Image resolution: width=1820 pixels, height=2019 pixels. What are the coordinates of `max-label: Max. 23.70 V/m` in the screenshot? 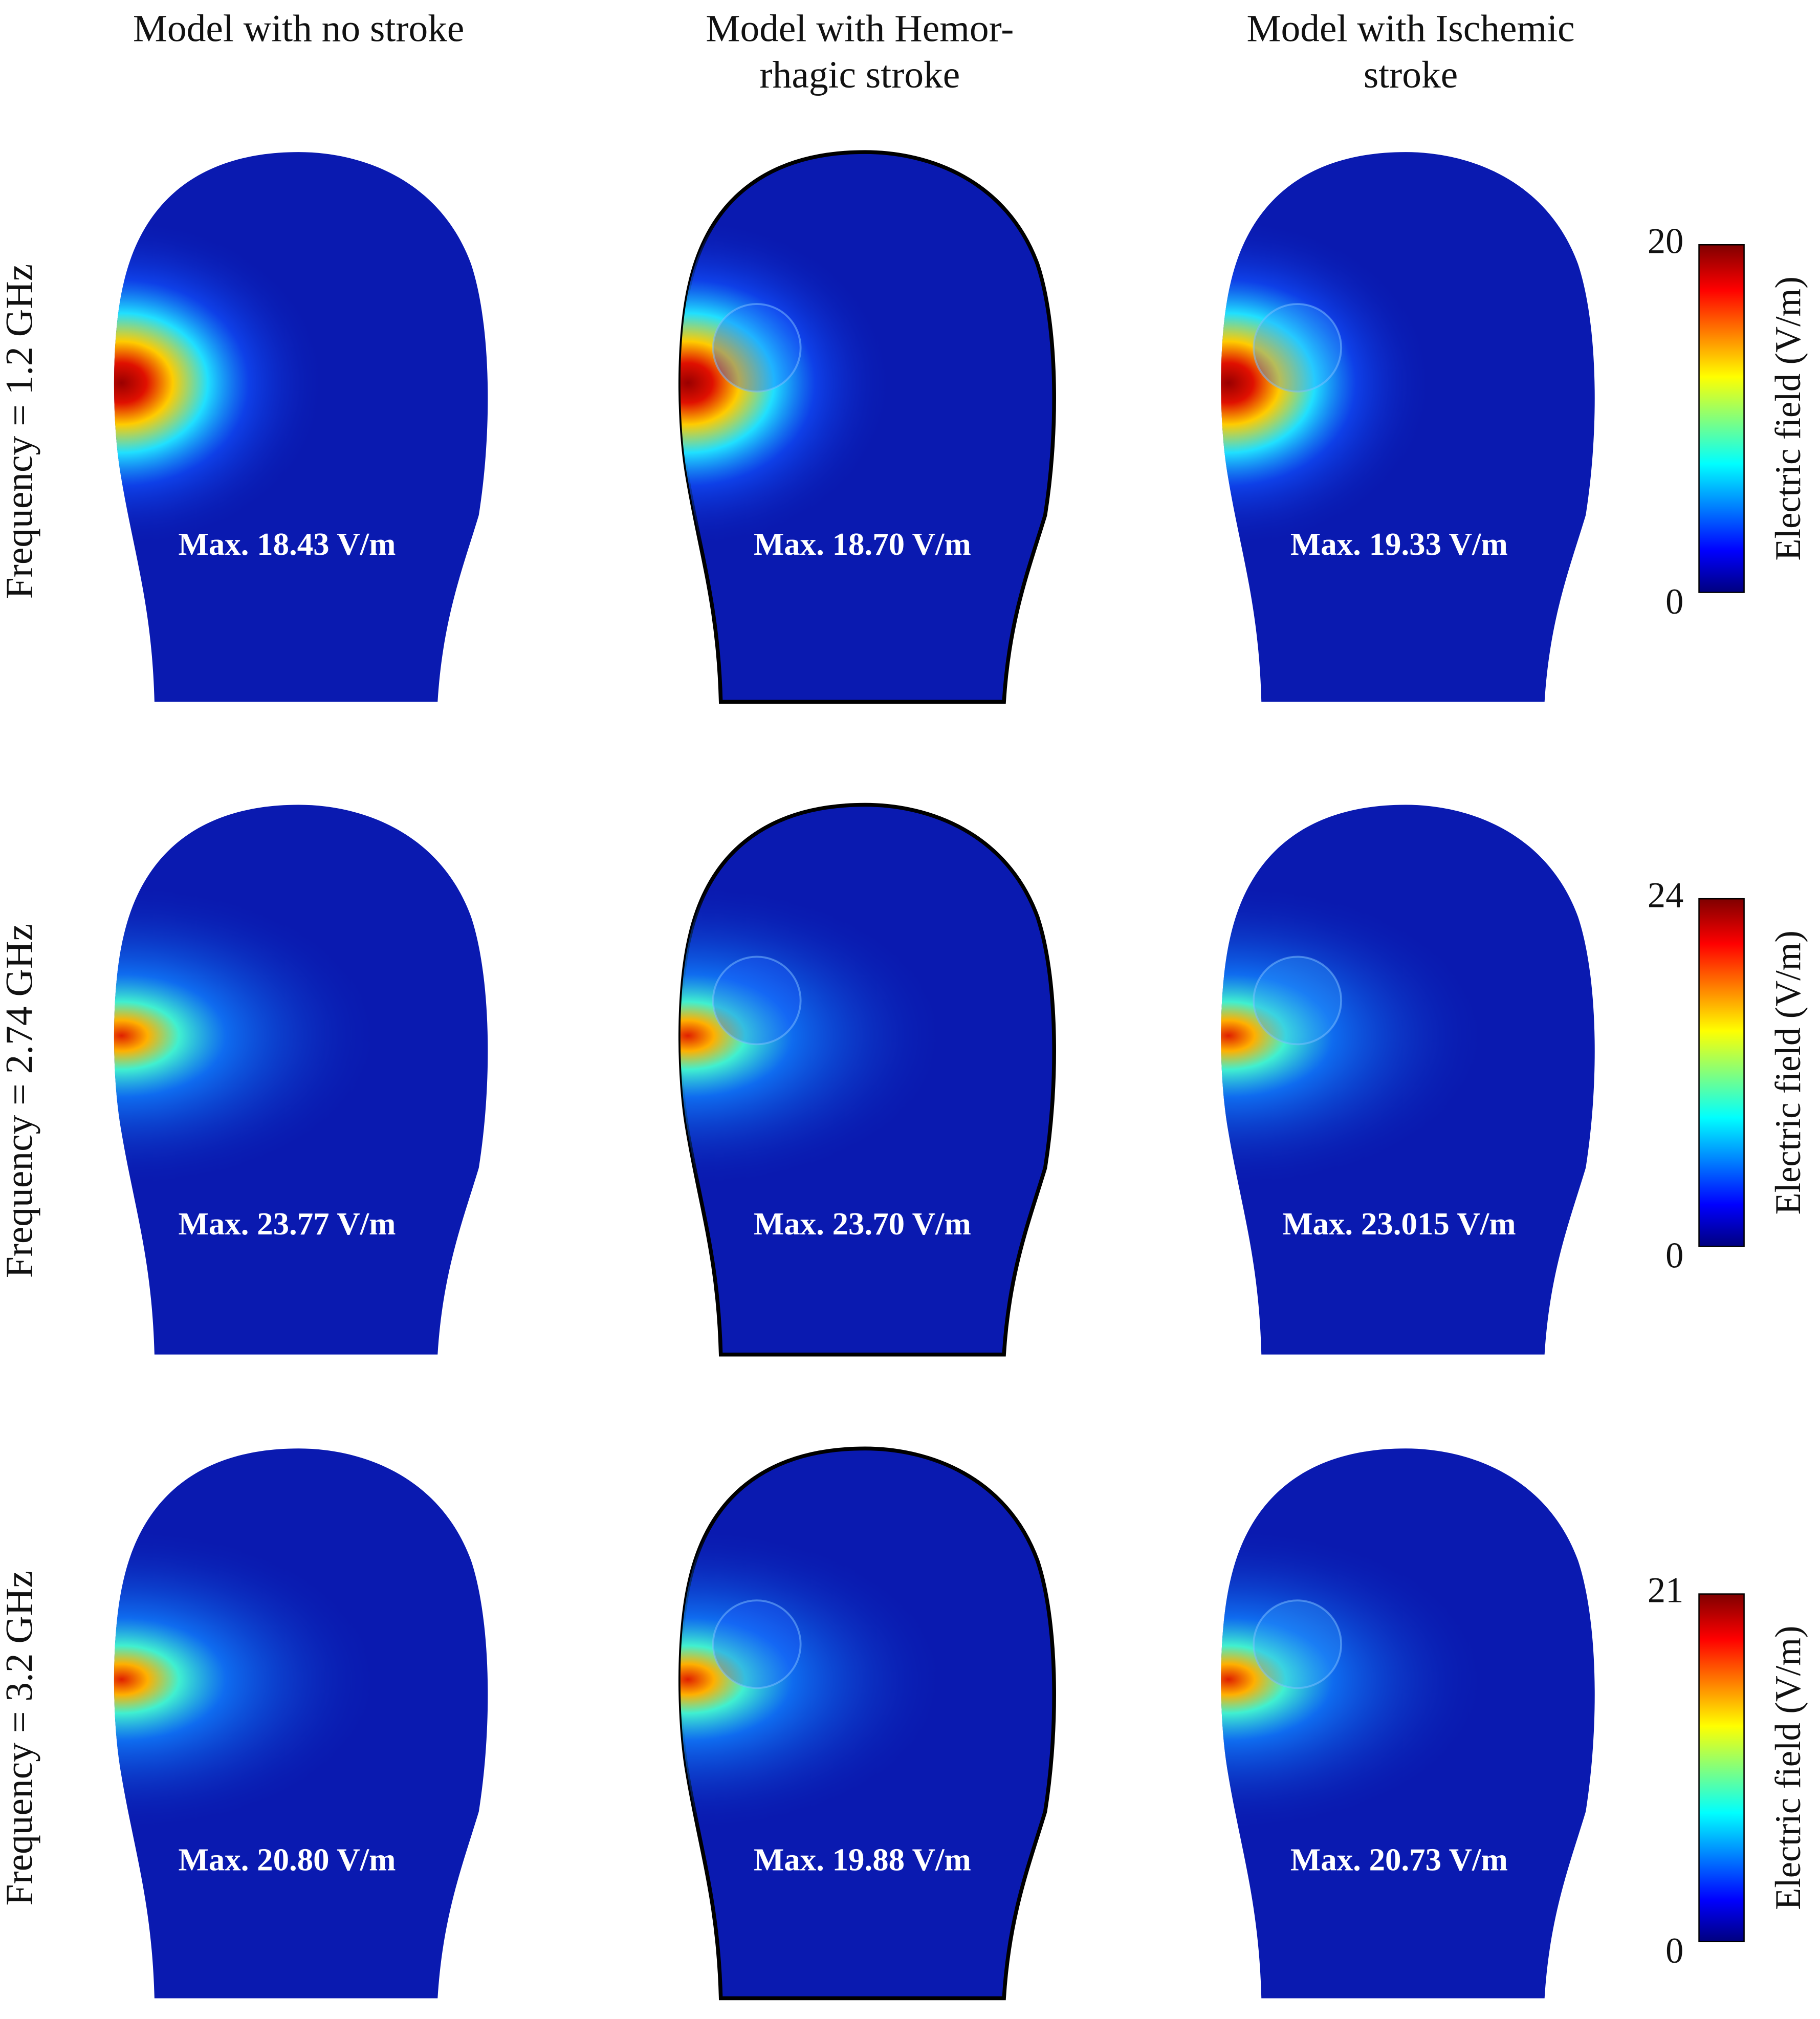 It's located at (862, 1224).